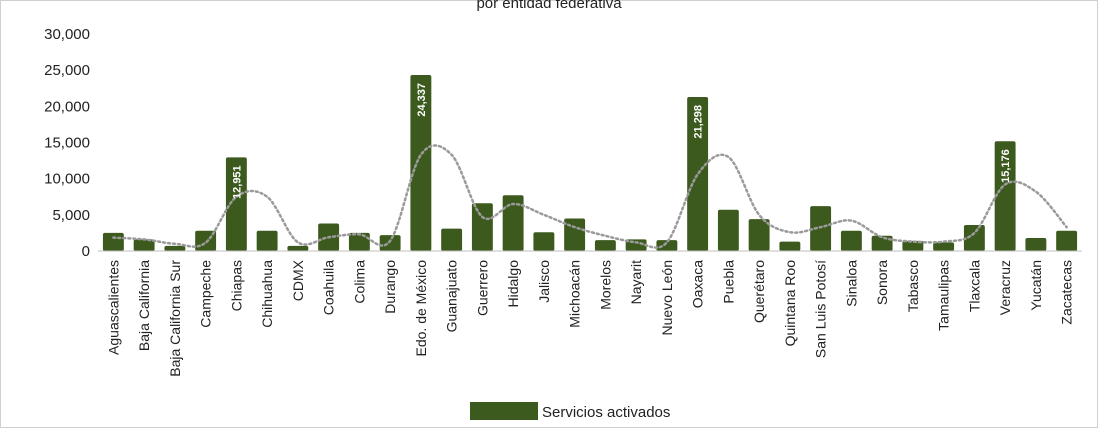 This screenshot has width=1098, height=428. Describe the element at coordinates (298, 280) in the screenshot. I see `x-tick-label: CDMX` at that location.